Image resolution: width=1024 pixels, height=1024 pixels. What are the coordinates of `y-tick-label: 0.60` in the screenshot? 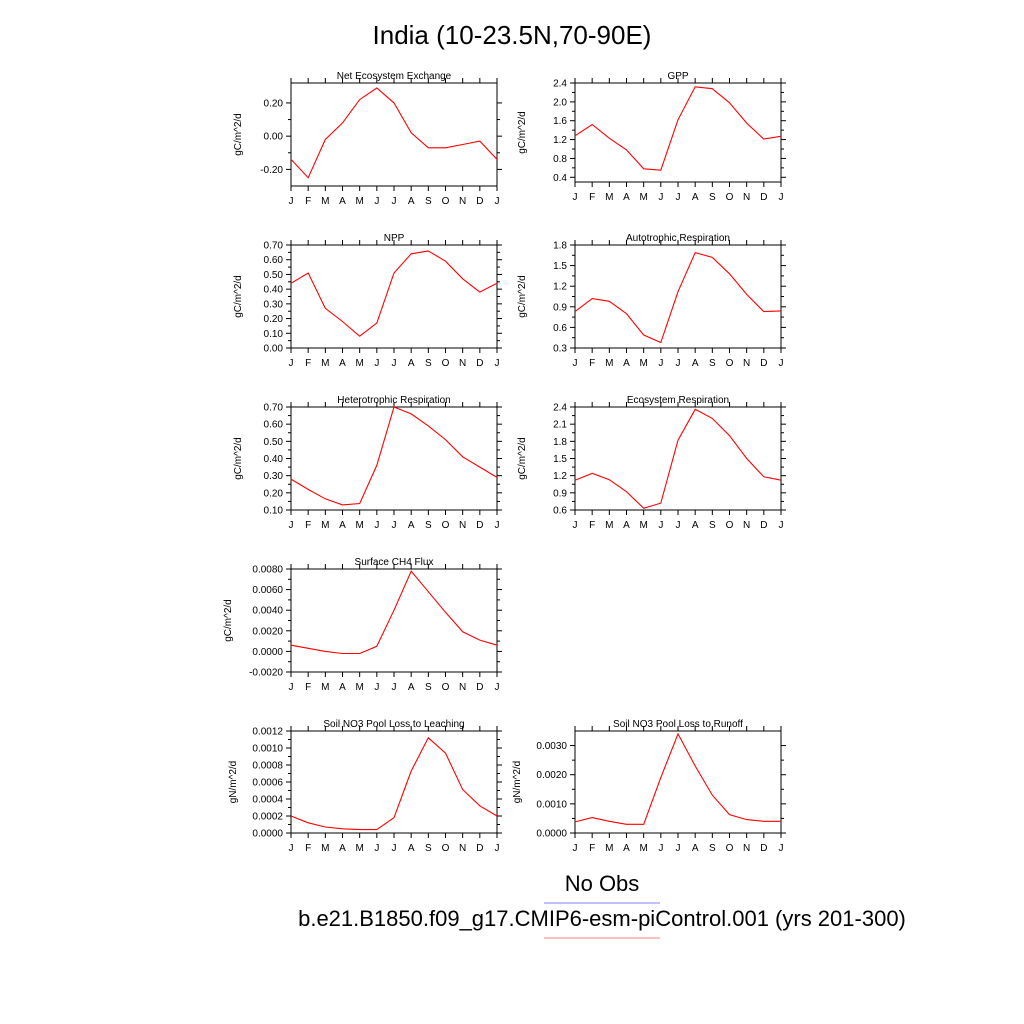 It's located at (274, 425).